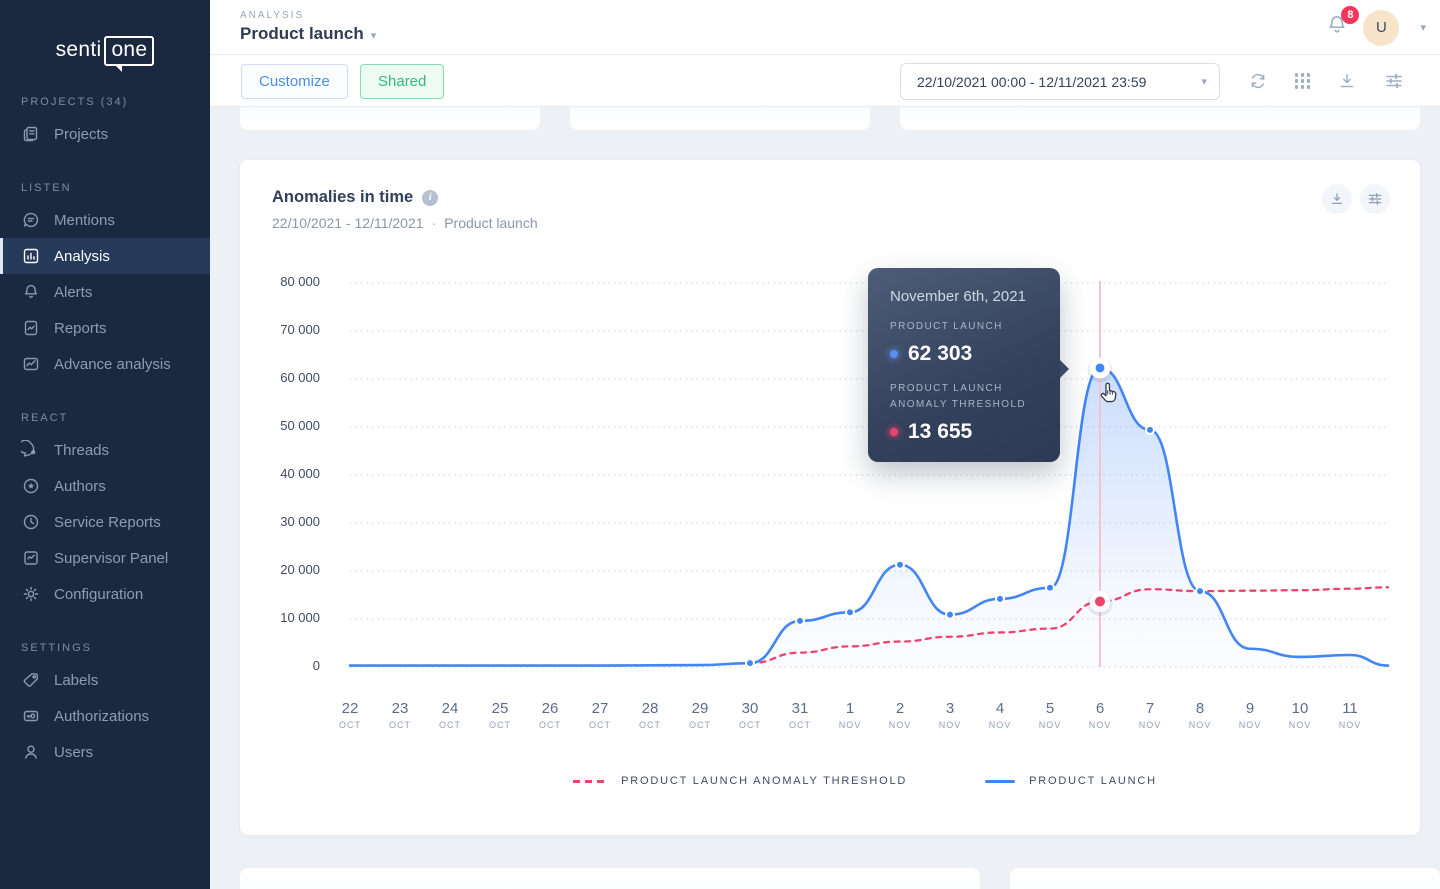 Image resolution: width=1440 pixels, height=889 pixels. What do you see at coordinates (107, 522) in the screenshot?
I see `sidebar-item-label: Service Reports` at bounding box center [107, 522].